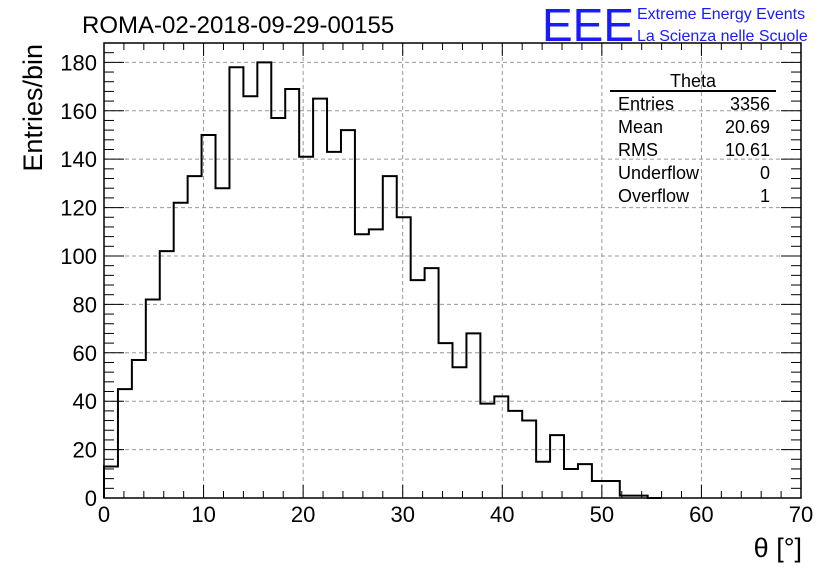  Describe the element at coordinates (78, 62) in the screenshot. I see `y-tick-label: 180` at that location.